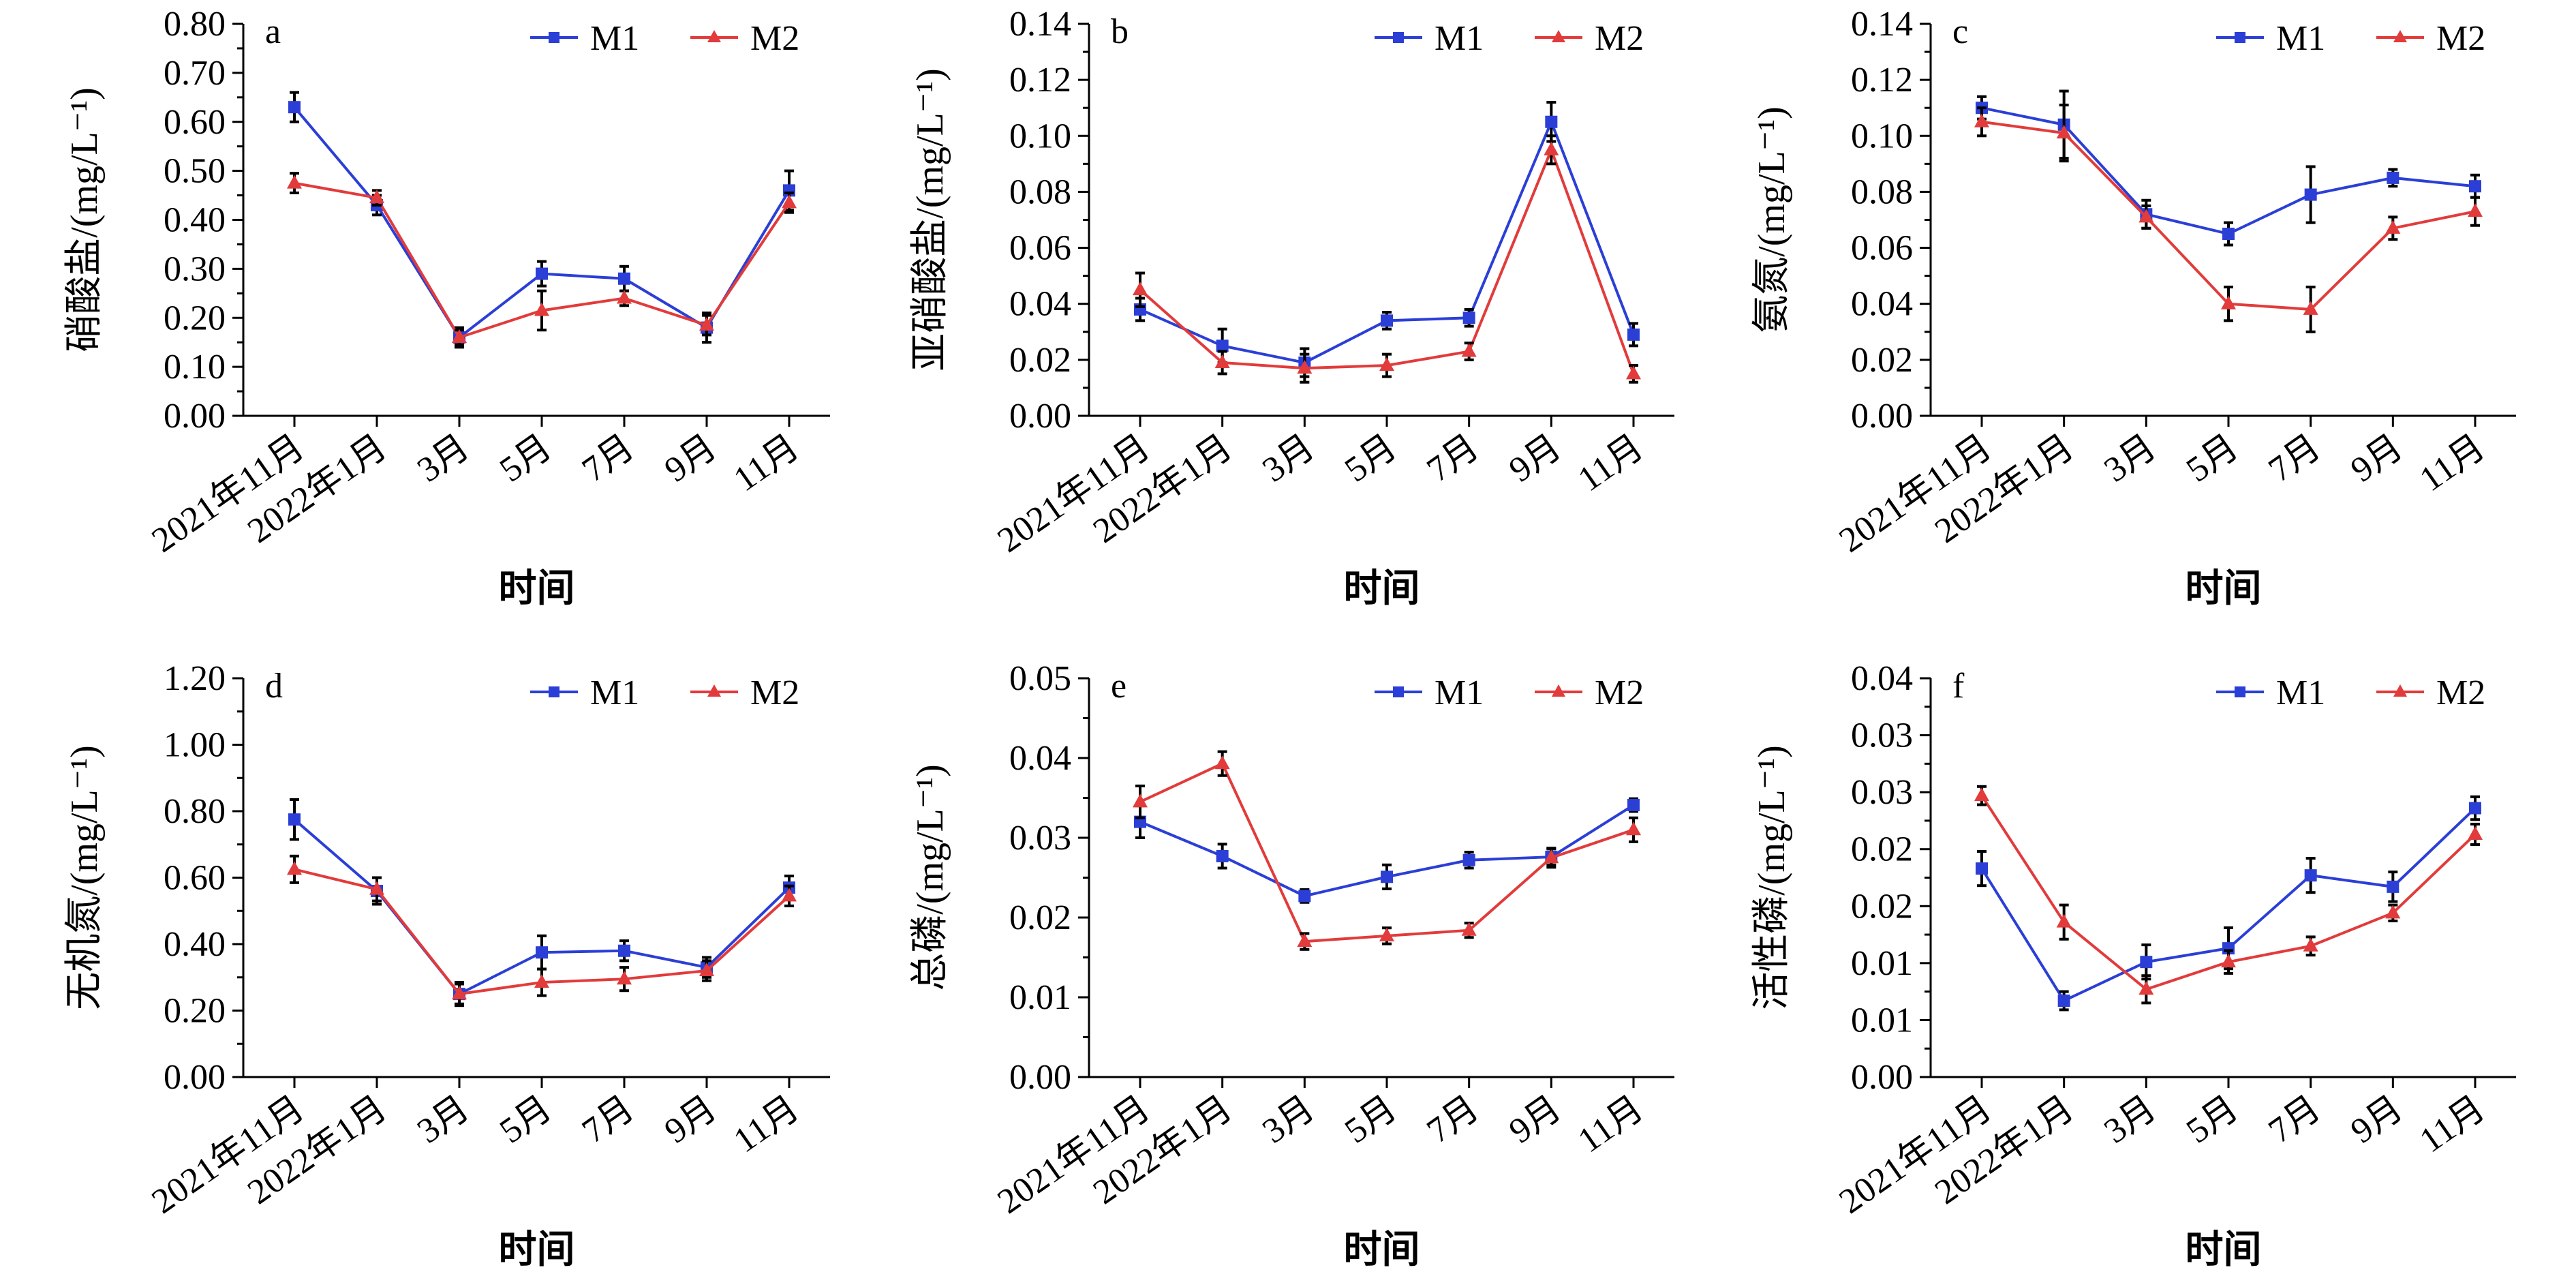  I want to click on x-tick-label: 9月, so click(691, 1120).